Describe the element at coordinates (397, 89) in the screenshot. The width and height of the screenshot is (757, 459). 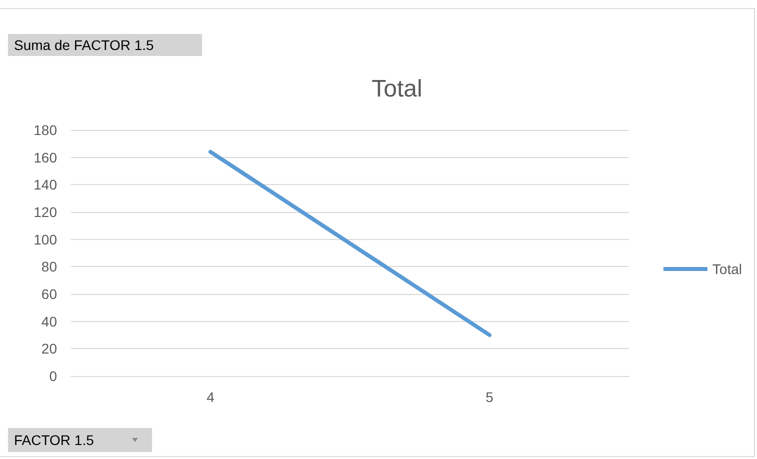
I see `chart-title: Total` at that location.